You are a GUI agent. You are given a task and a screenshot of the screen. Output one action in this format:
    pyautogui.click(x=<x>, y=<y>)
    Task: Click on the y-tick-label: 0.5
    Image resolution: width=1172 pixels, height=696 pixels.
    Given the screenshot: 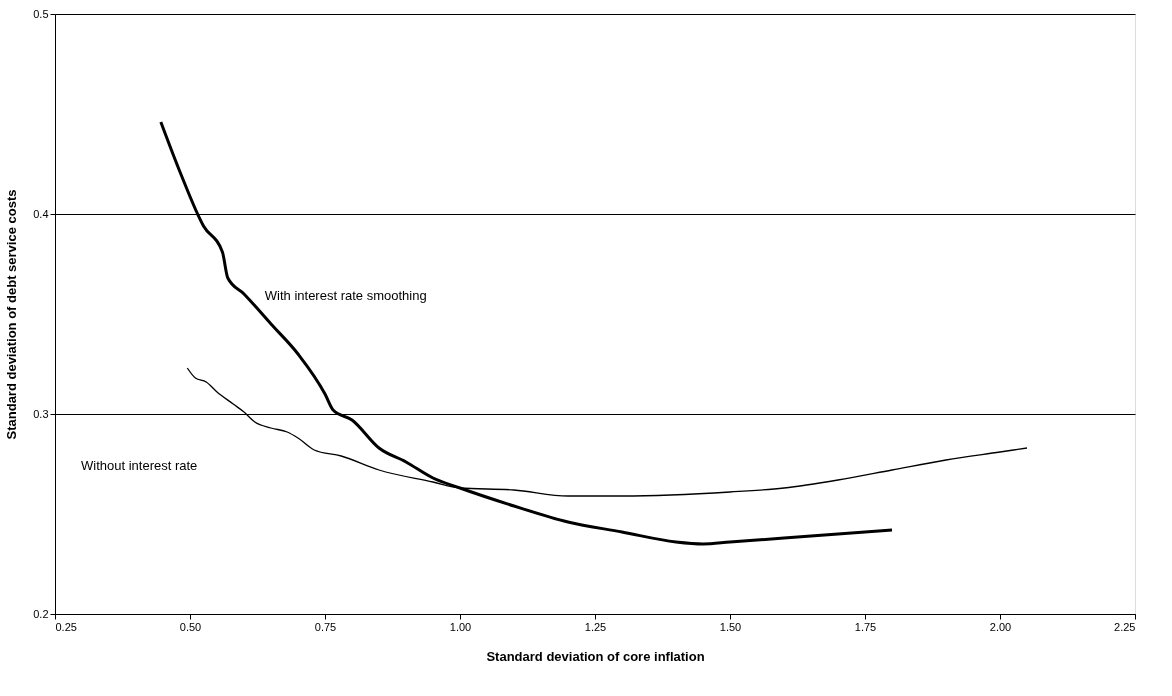 What is the action you would take?
    pyautogui.click(x=41, y=13)
    